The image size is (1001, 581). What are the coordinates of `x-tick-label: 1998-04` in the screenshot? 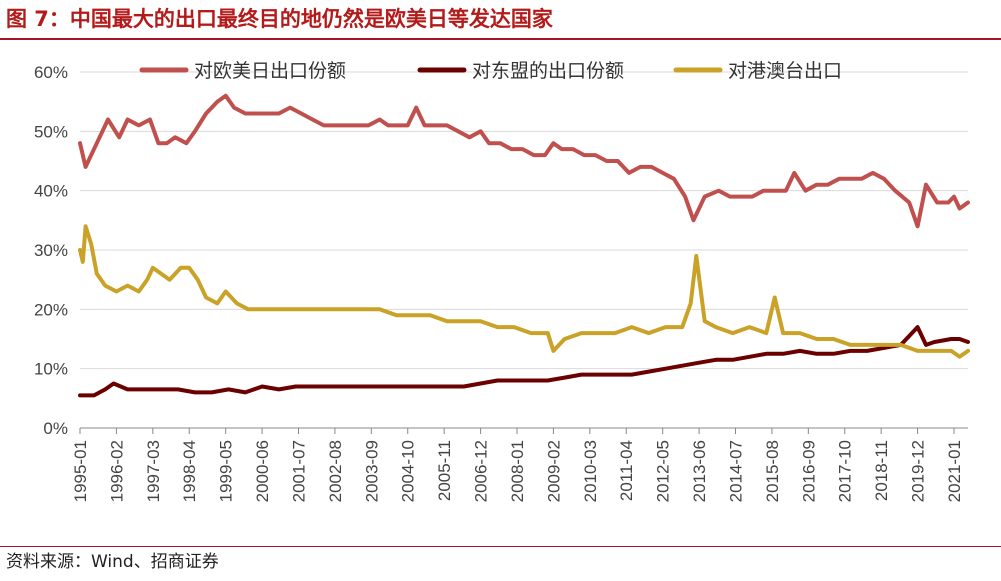 It's located at (189, 471).